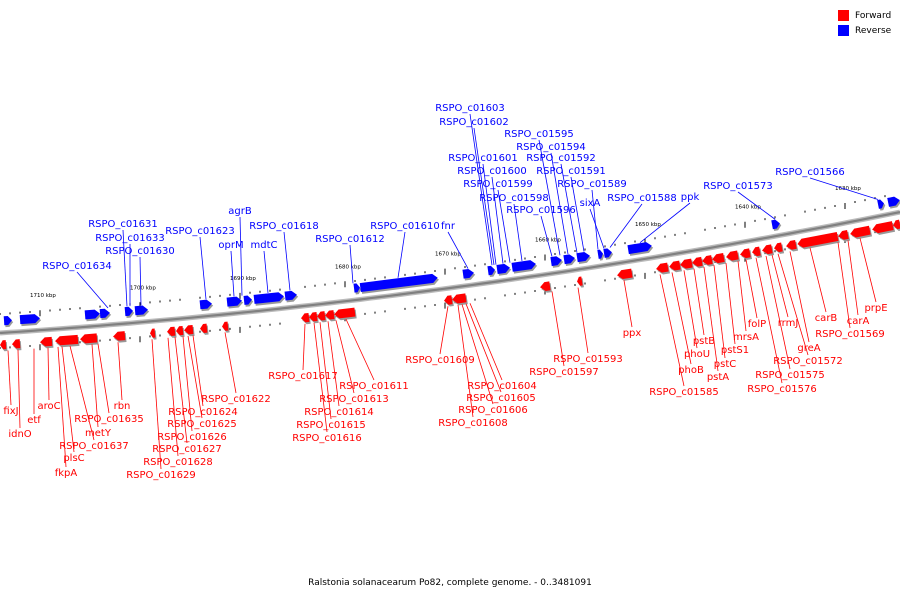 Image resolution: width=900 pixels, height=600 pixels. What do you see at coordinates (541, 210) in the screenshot?
I see `reverse-gene-label: RSPO_c01596` at bounding box center [541, 210].